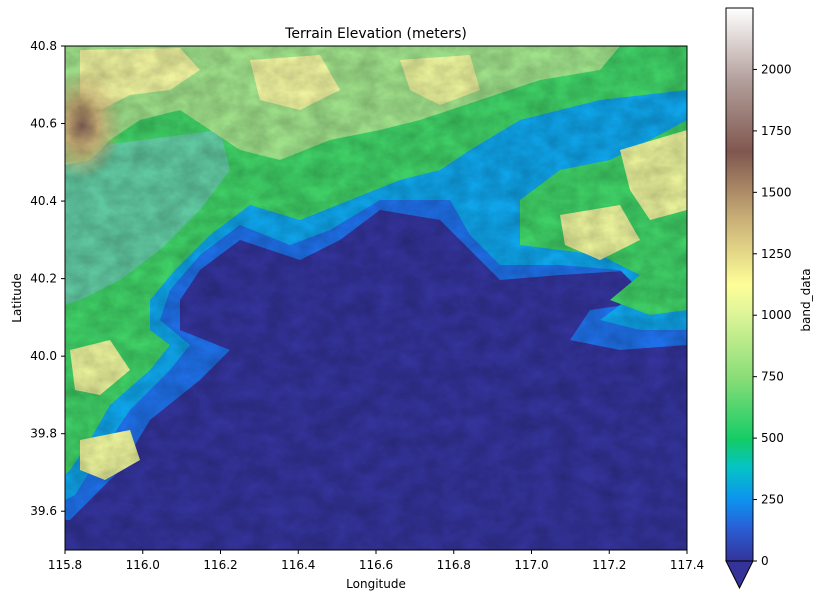  Describe the element at coordinates (43, 511) in the screenshot. I see `y-tick-label: 39.6` at that location.